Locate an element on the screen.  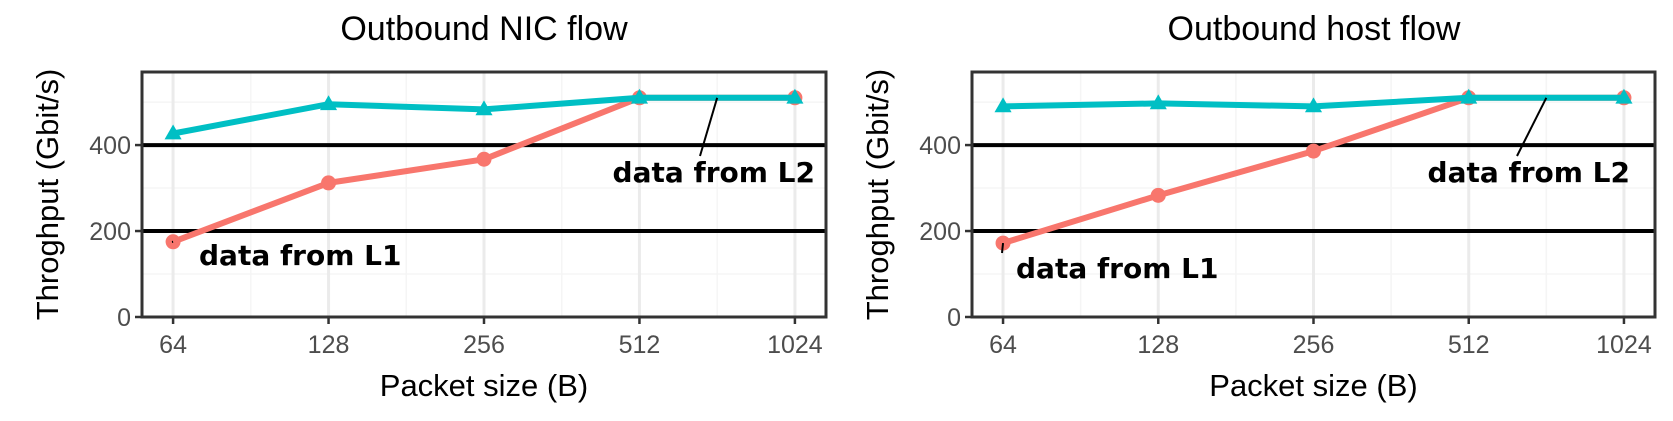
chart-title: Outbound host flow is located at coordinates (1314, 29).